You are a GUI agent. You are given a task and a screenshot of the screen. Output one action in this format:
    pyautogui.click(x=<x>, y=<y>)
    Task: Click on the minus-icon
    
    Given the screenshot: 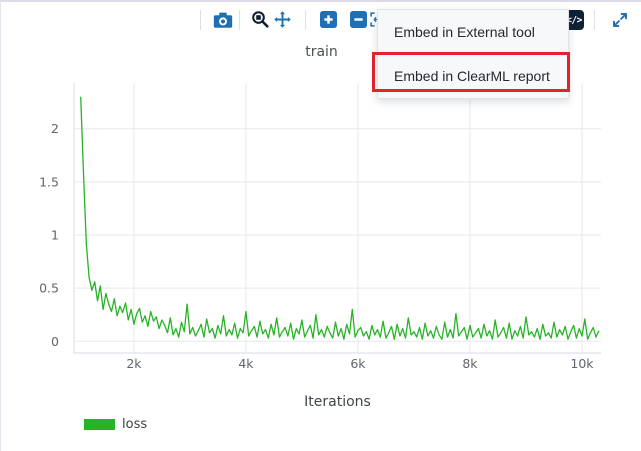 What is the action you would take?
    pyautogui.click(x=358, y=21)
    